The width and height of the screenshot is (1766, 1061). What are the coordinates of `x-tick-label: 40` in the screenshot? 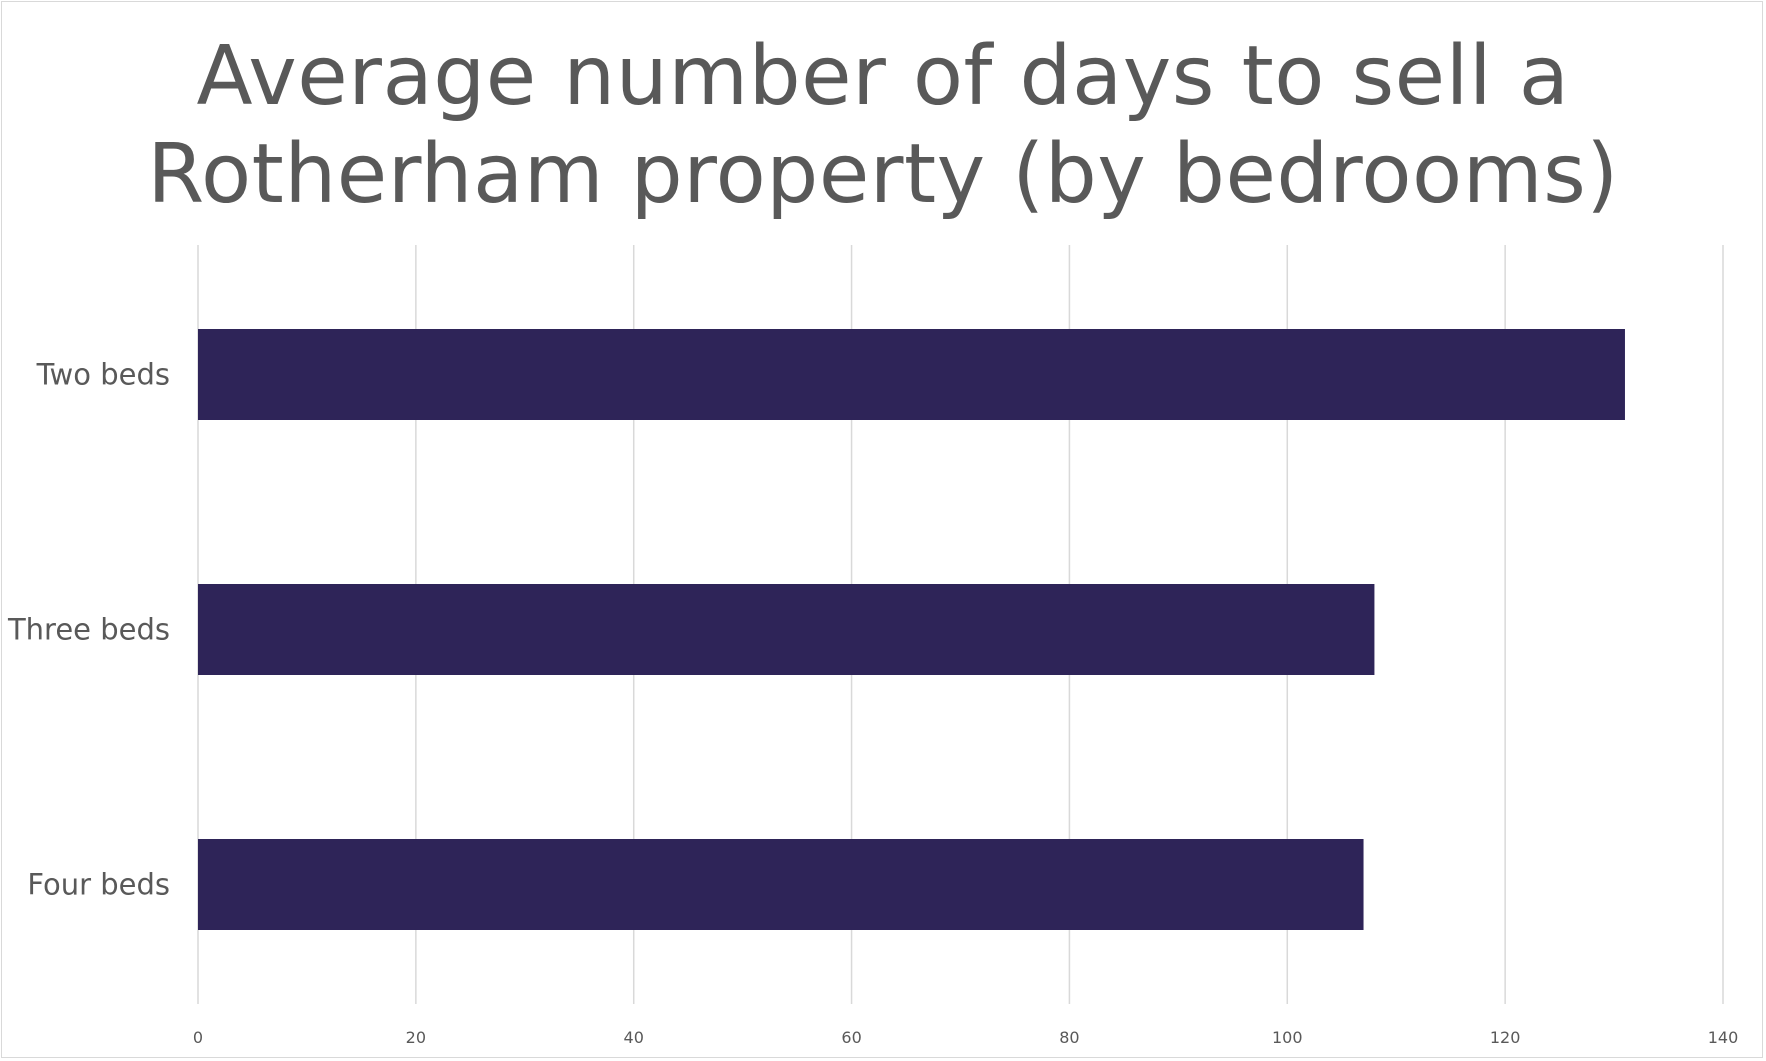 It's located at (634, 1037).